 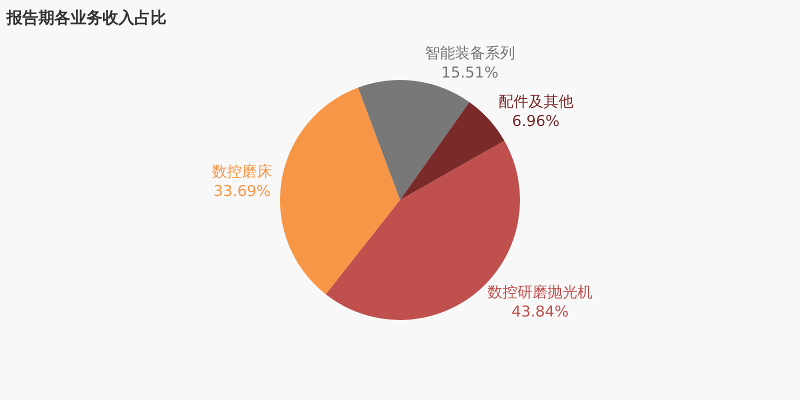 I want to click on chart-title: 报告期各业务收入占比, so click(x=85, y=18).